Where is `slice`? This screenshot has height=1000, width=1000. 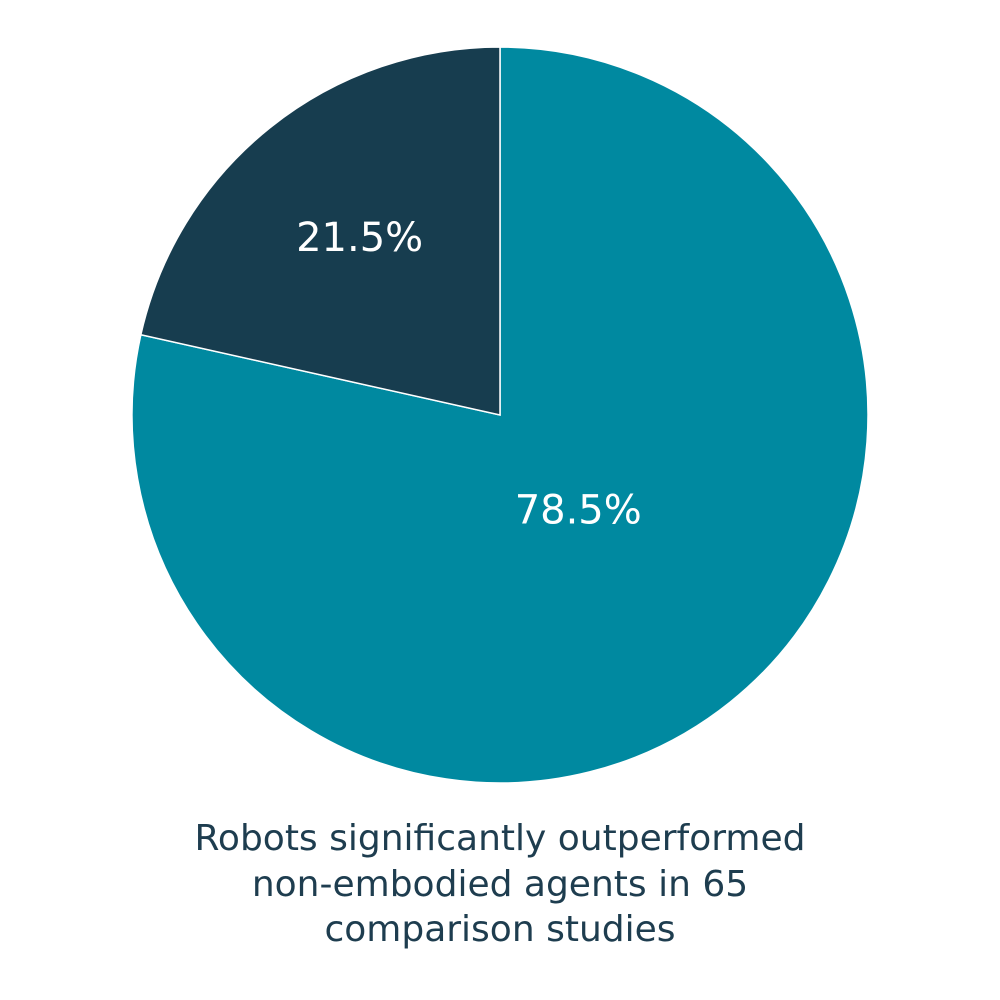 slice is located at coordinates (320, 231).